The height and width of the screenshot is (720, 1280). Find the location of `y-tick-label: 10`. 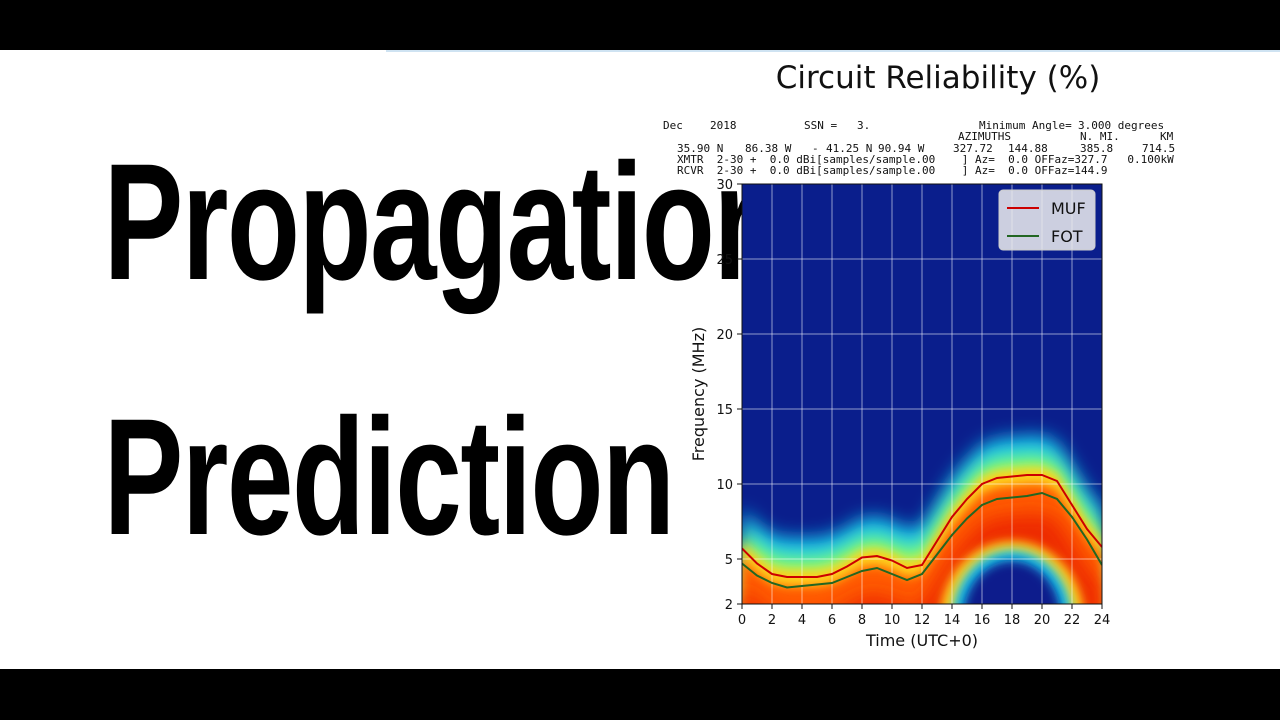

y-tick-label: 10 is located at coordinates (724, 485).